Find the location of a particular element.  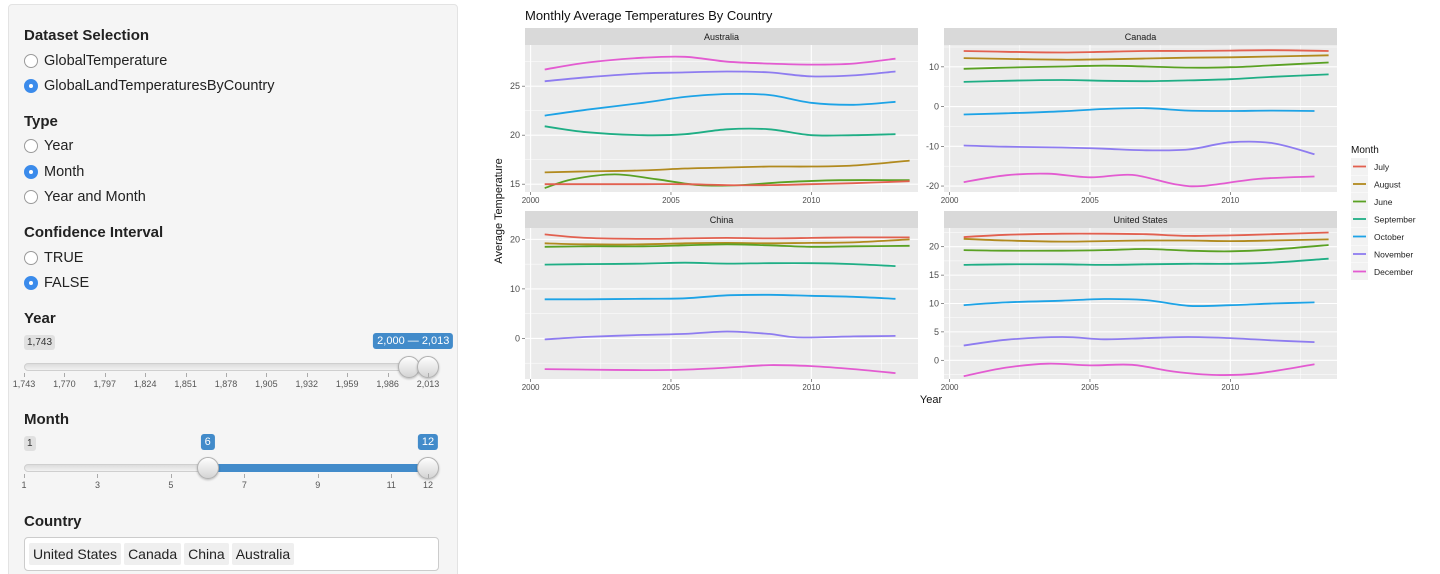

year-slider-min-label: 1,743 is located at coordinates (40, 342).